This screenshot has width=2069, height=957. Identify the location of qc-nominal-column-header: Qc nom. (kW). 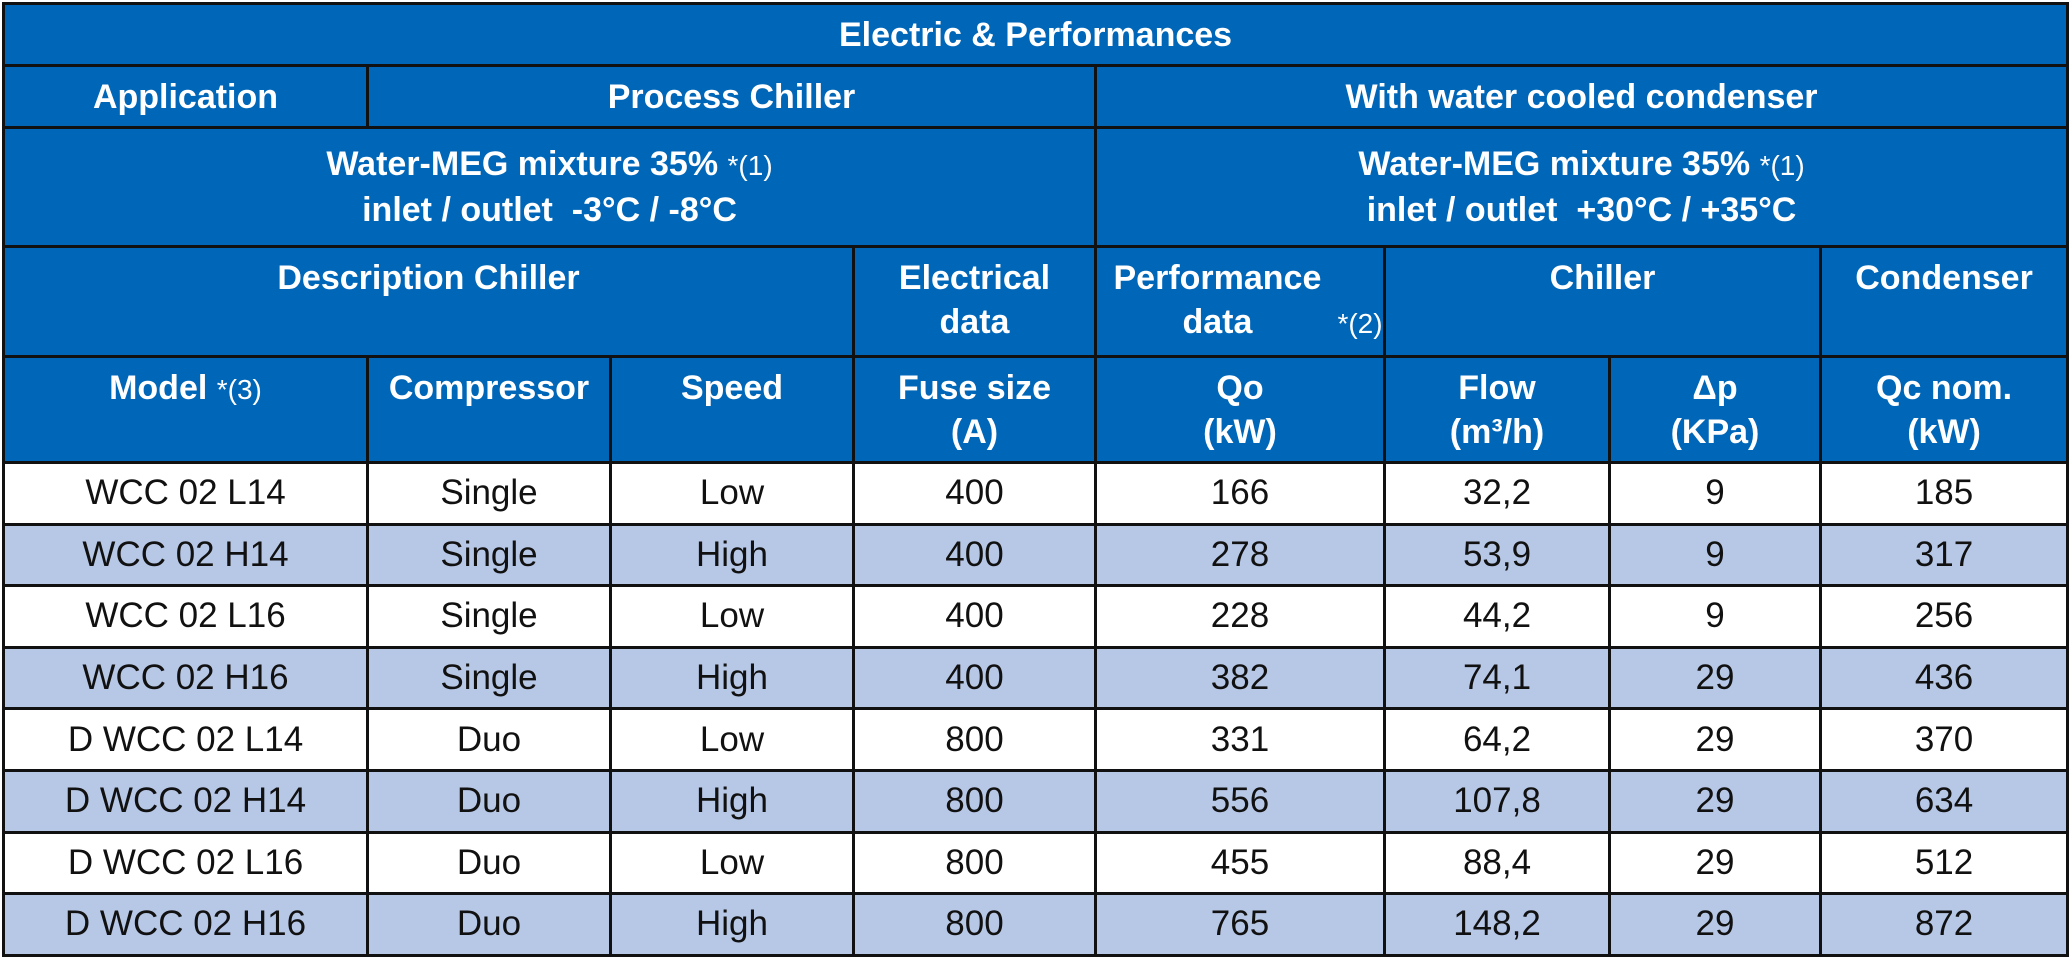
(1943, 409).